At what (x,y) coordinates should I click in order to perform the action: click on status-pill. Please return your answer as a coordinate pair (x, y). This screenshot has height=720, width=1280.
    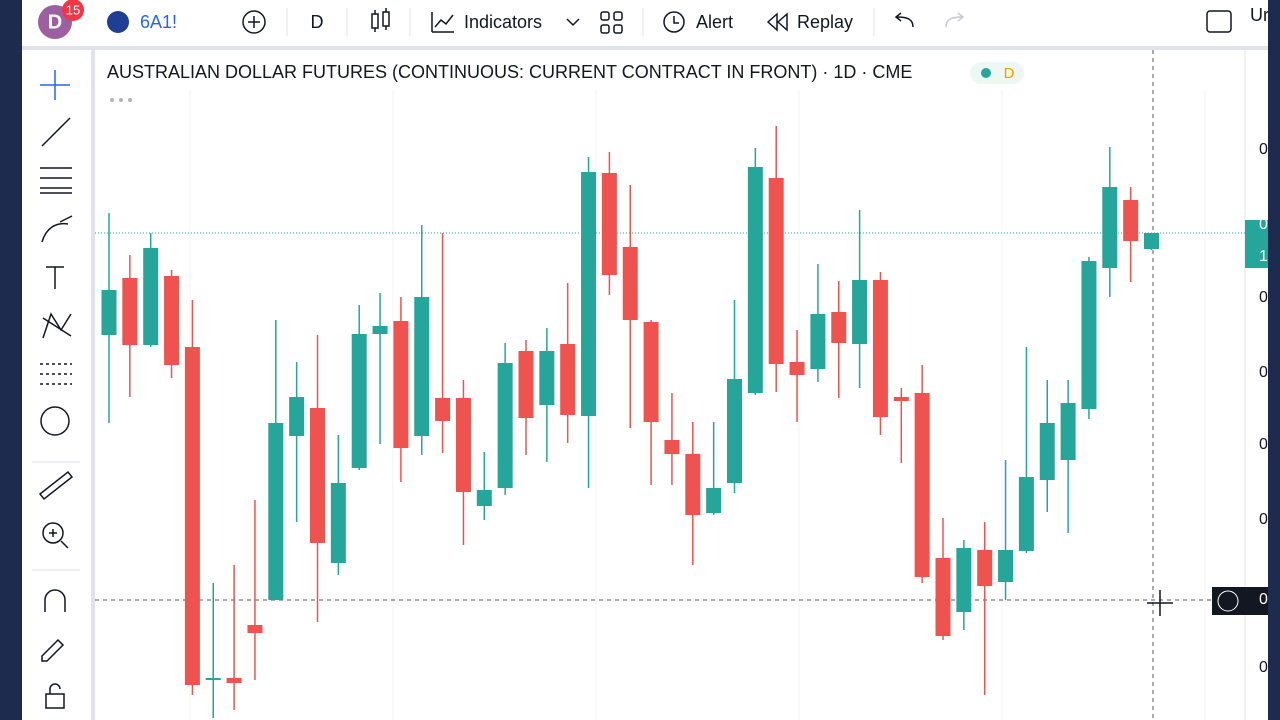
    Looking at the image, I should click on (997, 73).